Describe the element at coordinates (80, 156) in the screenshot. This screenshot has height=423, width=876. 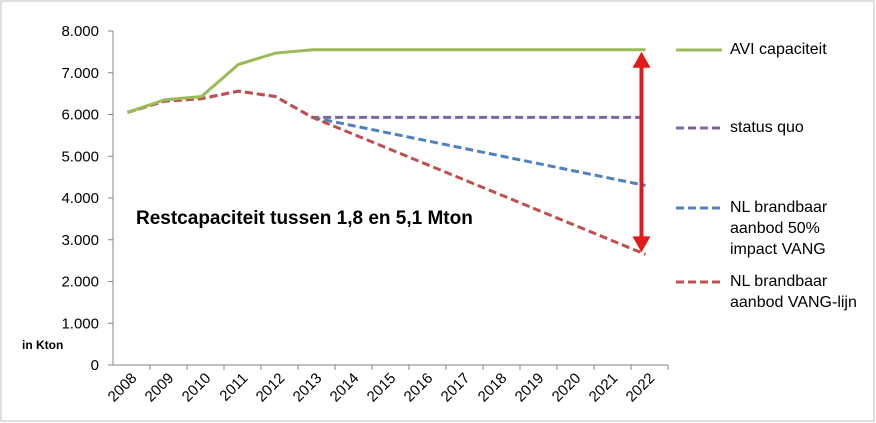
I see `y-tick-label: 5.000` at that location.